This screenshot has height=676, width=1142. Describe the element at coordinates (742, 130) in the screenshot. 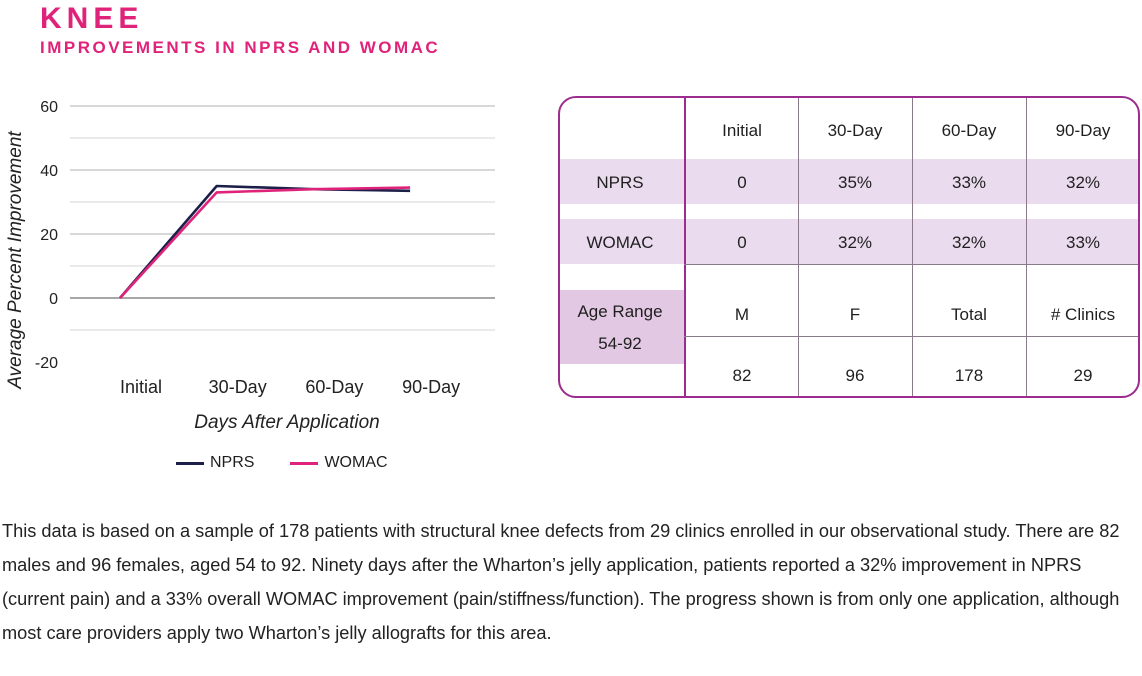

I see `col-header-initial: Initial` at that location.